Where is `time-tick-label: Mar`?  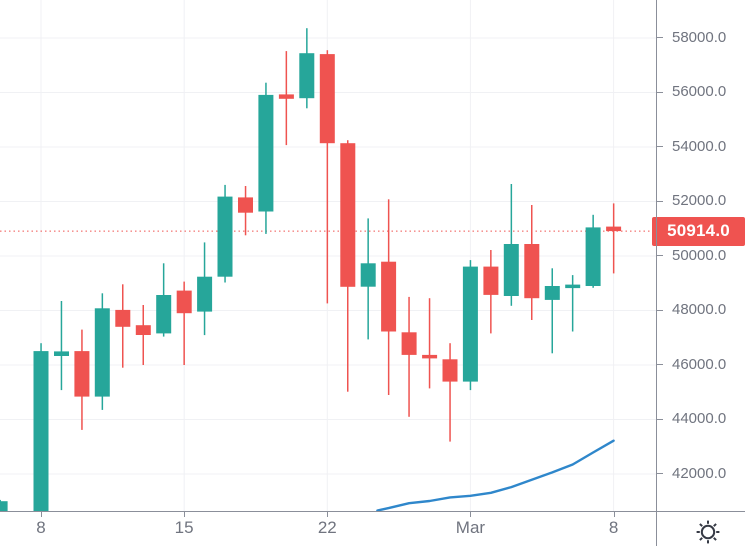 time-tick-label: Mar is located at coordinates (470, 527).